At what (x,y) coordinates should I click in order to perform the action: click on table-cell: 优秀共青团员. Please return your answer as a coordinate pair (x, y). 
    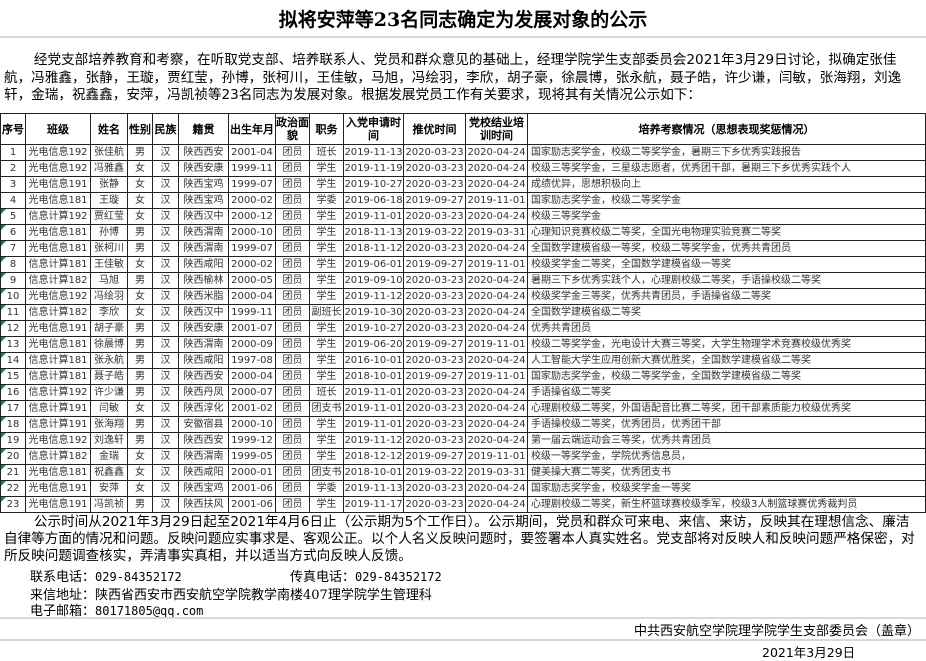
    Looking at the image, I should click on (726, 328).